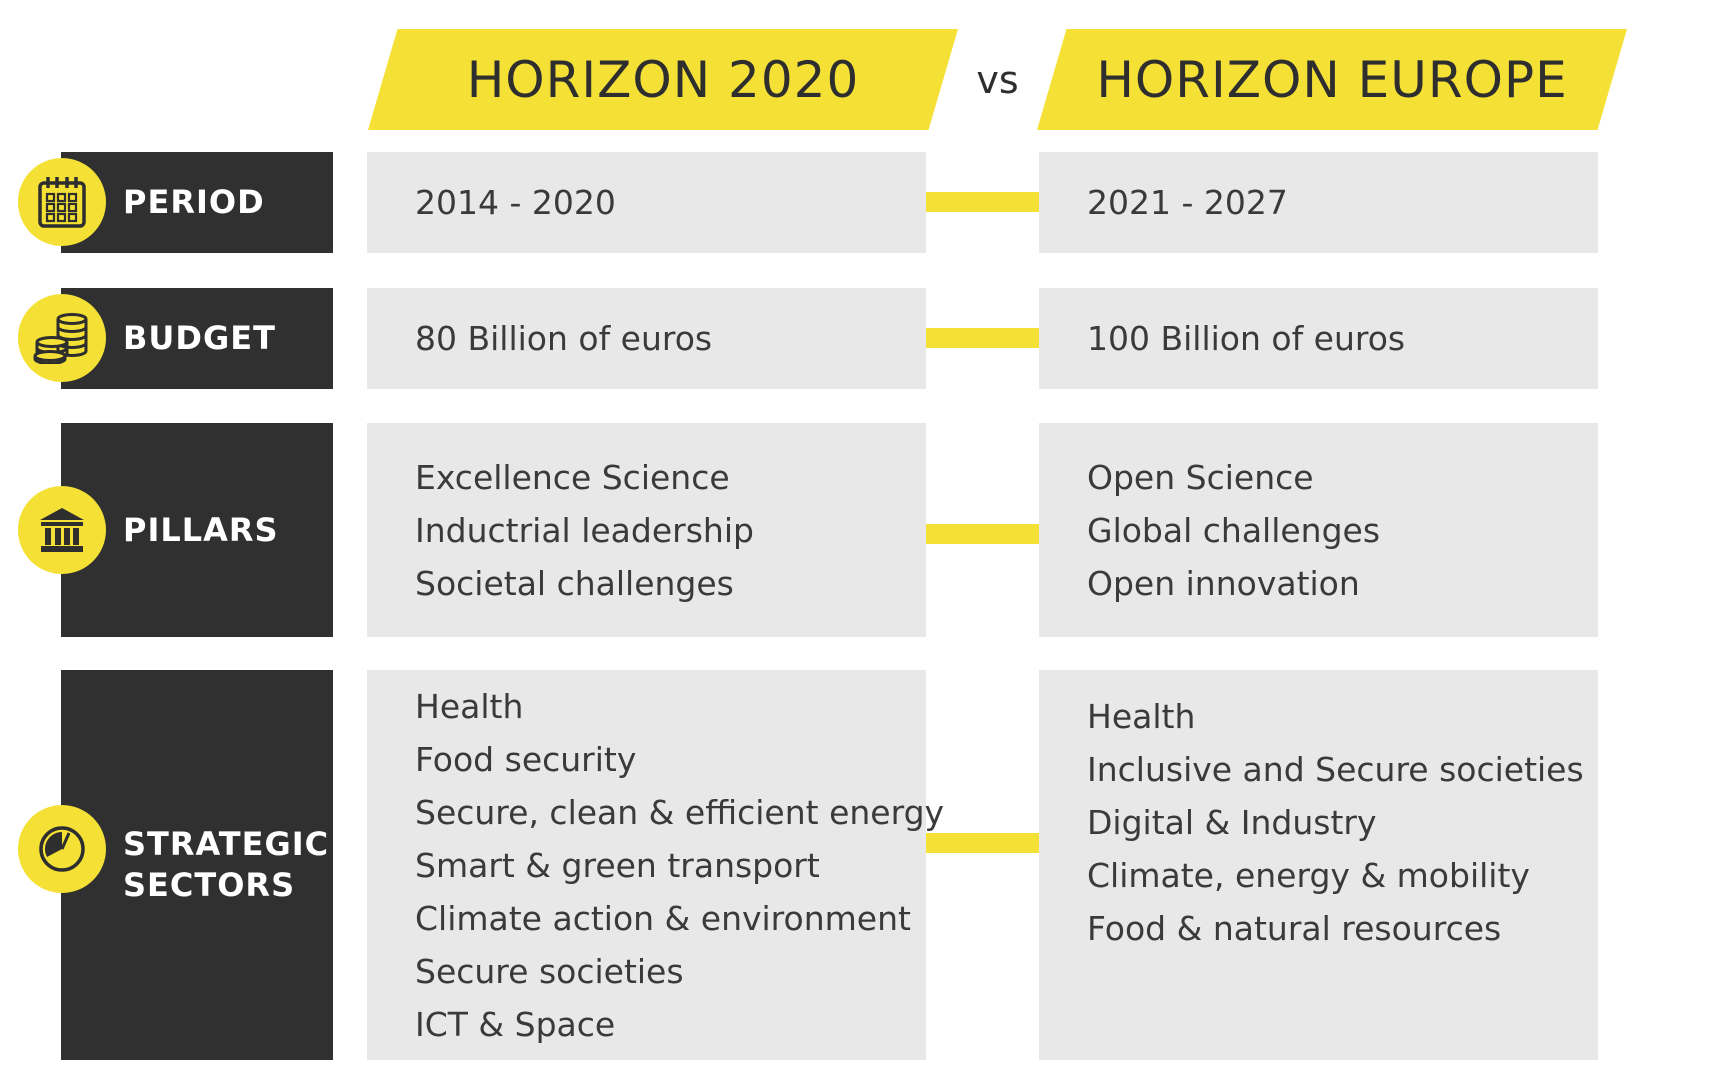 This screenshot has height=1066, width=1726. I want to click on cell-line: 2021 - 2027, so click(1187, 202).